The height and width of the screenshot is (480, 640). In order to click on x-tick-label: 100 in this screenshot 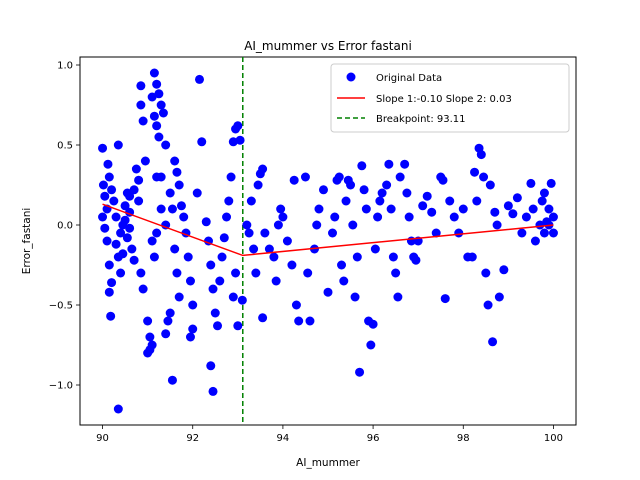, I will do `click(553, 438)`.